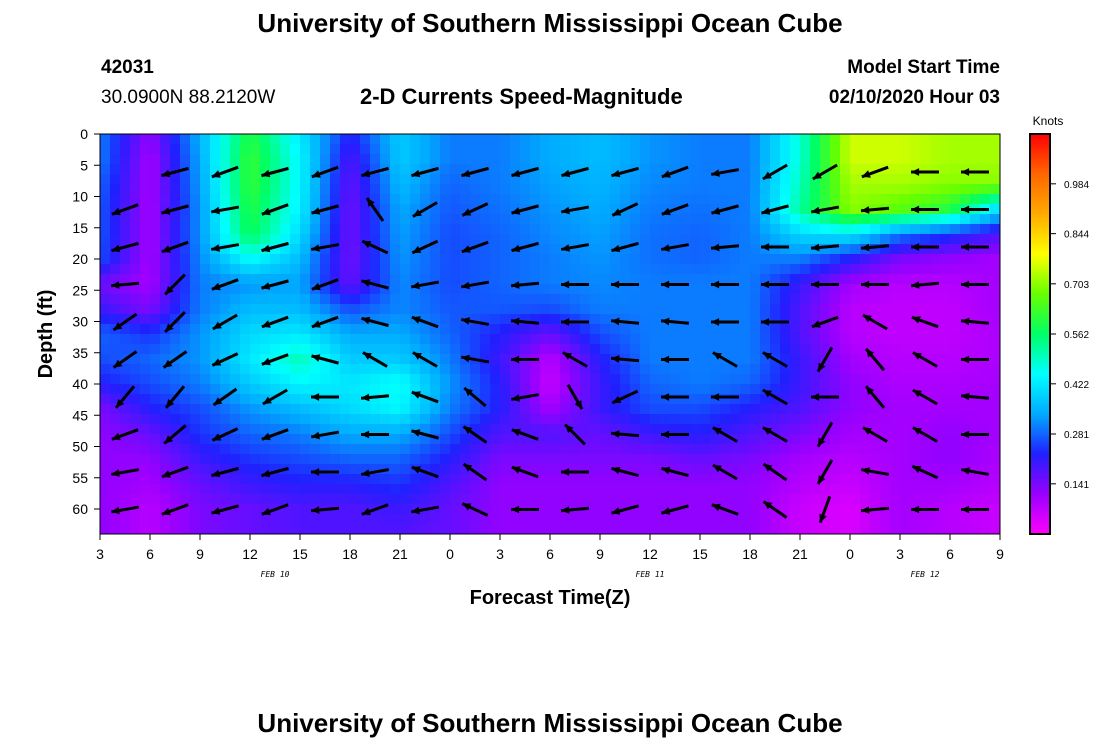 The height and width of the screenshot is (750, 1100). Describe the element at coordinates (1076, 385) in the screenshot. I see `colorbar-tick-label: 0.422` at that location.